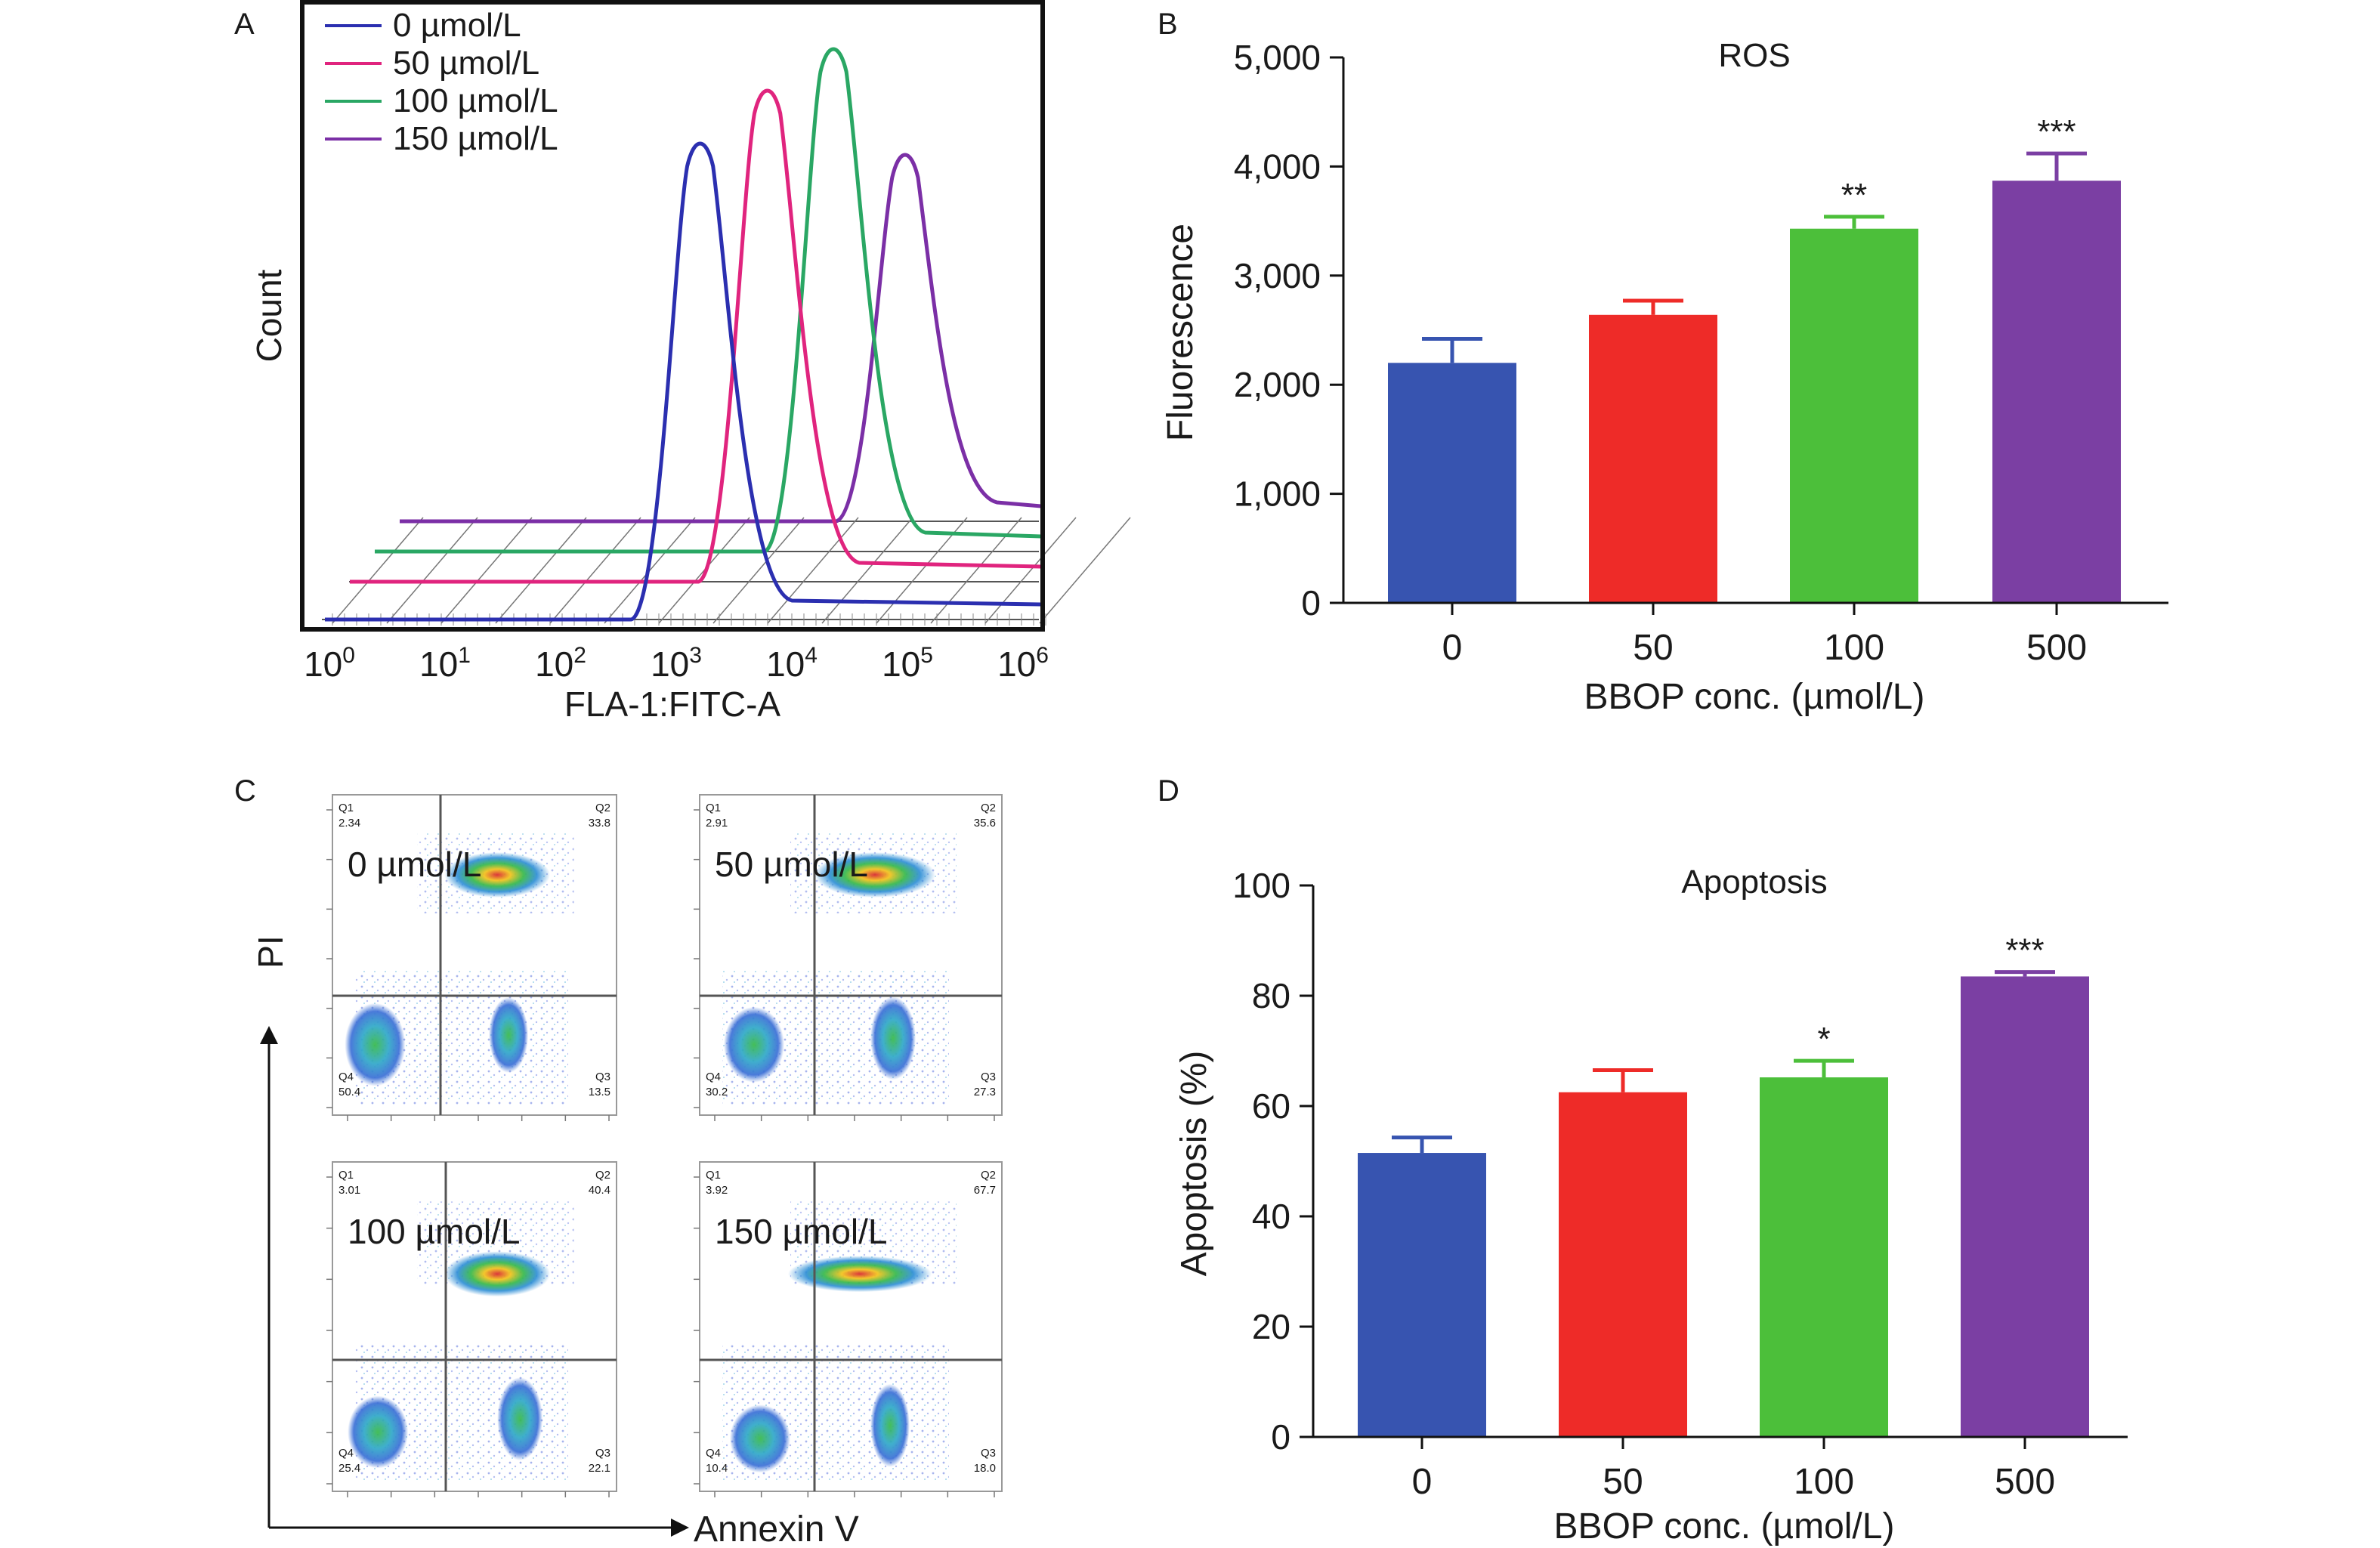 Image resolution: width=2380 pixels, height=1548 pixels. Describe the element at coordinates (1277, 494) in the screenshot. I see `y-tick-label: 1,000` at that location.